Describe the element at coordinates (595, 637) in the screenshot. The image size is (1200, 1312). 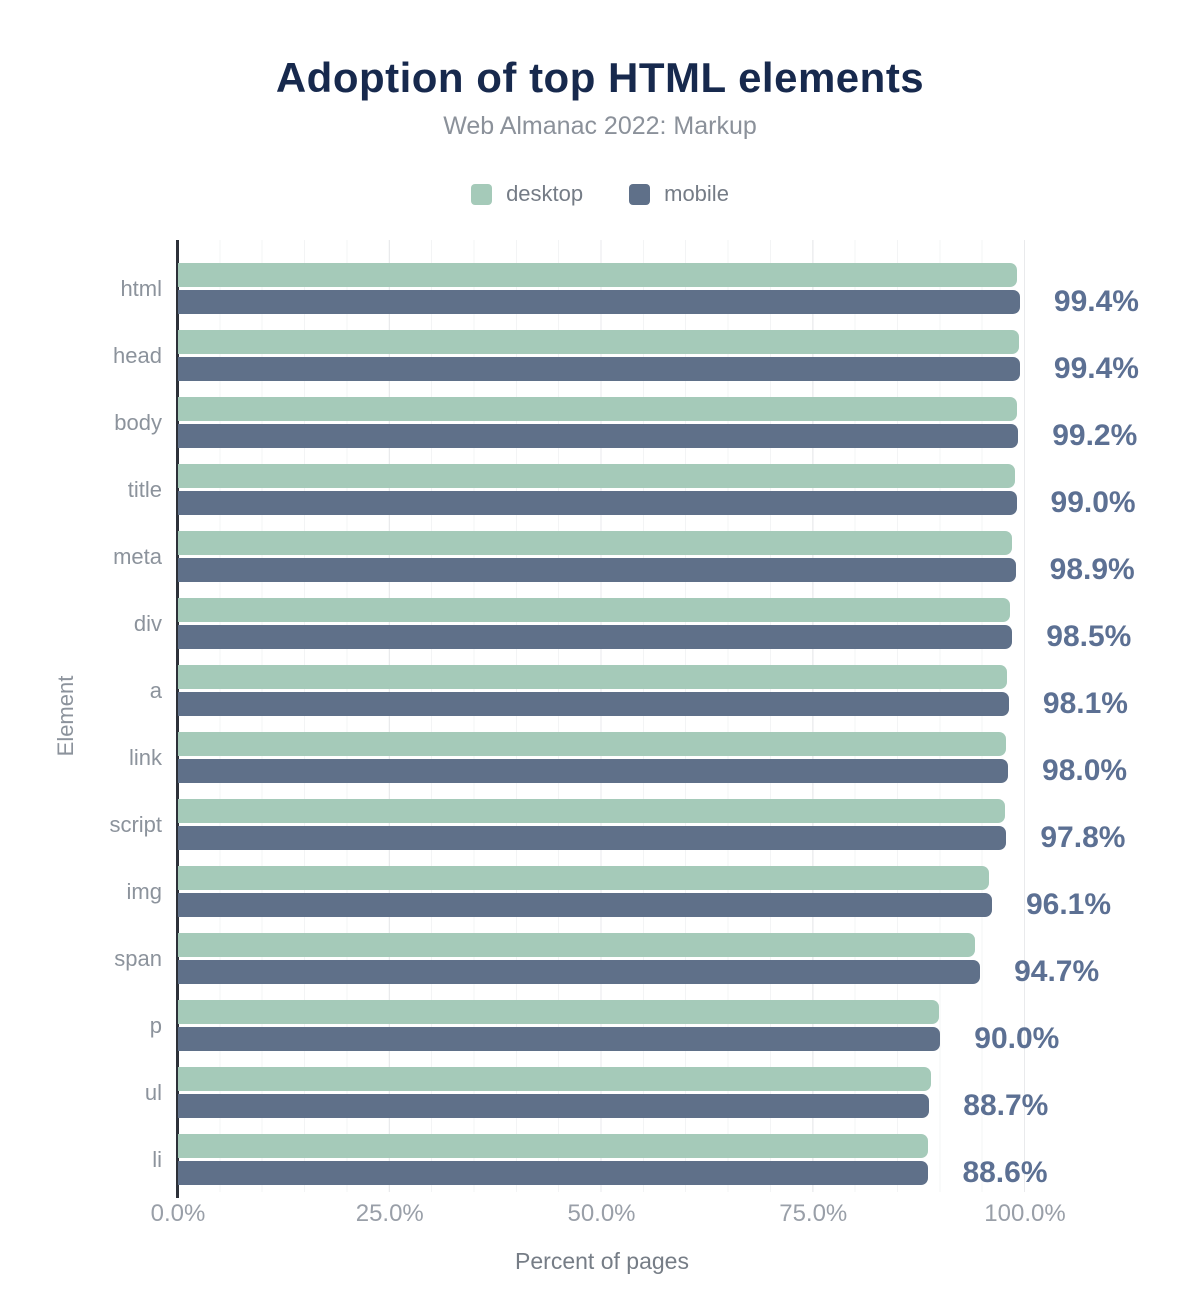
I see `mobile-bar-div` at that location.